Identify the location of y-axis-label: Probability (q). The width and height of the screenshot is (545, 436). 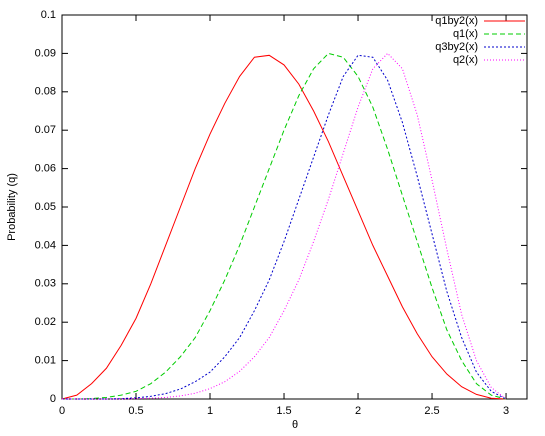
(12, 207).